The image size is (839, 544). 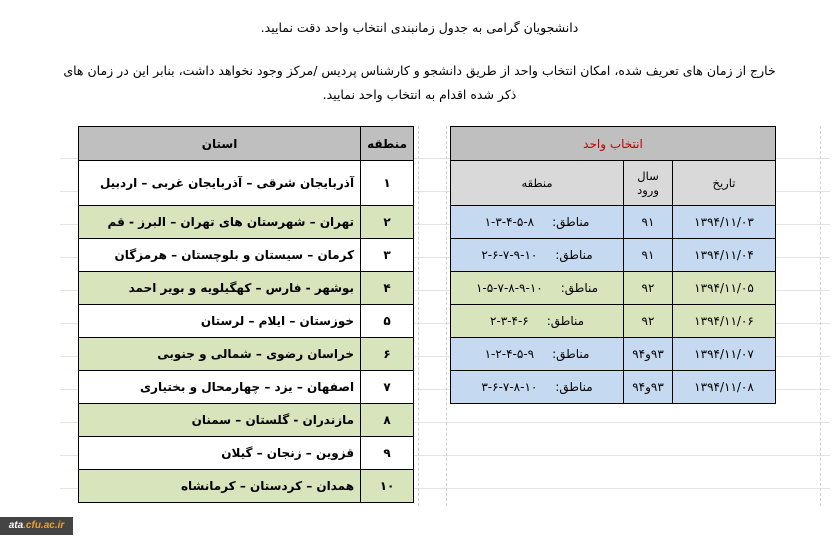 I want to click on region-number: ۵, so click(x=387, y=321).